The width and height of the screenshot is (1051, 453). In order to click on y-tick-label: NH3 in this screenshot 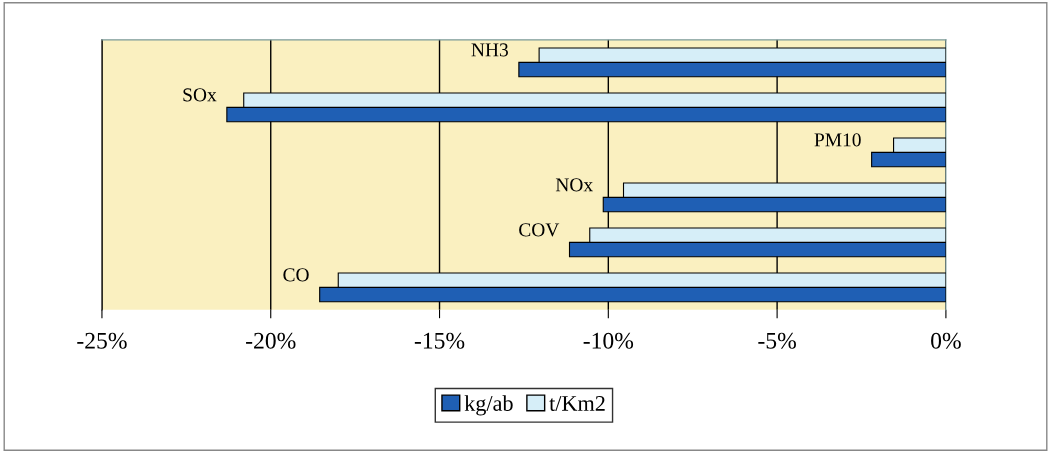, I will do `click(489, 50)`.